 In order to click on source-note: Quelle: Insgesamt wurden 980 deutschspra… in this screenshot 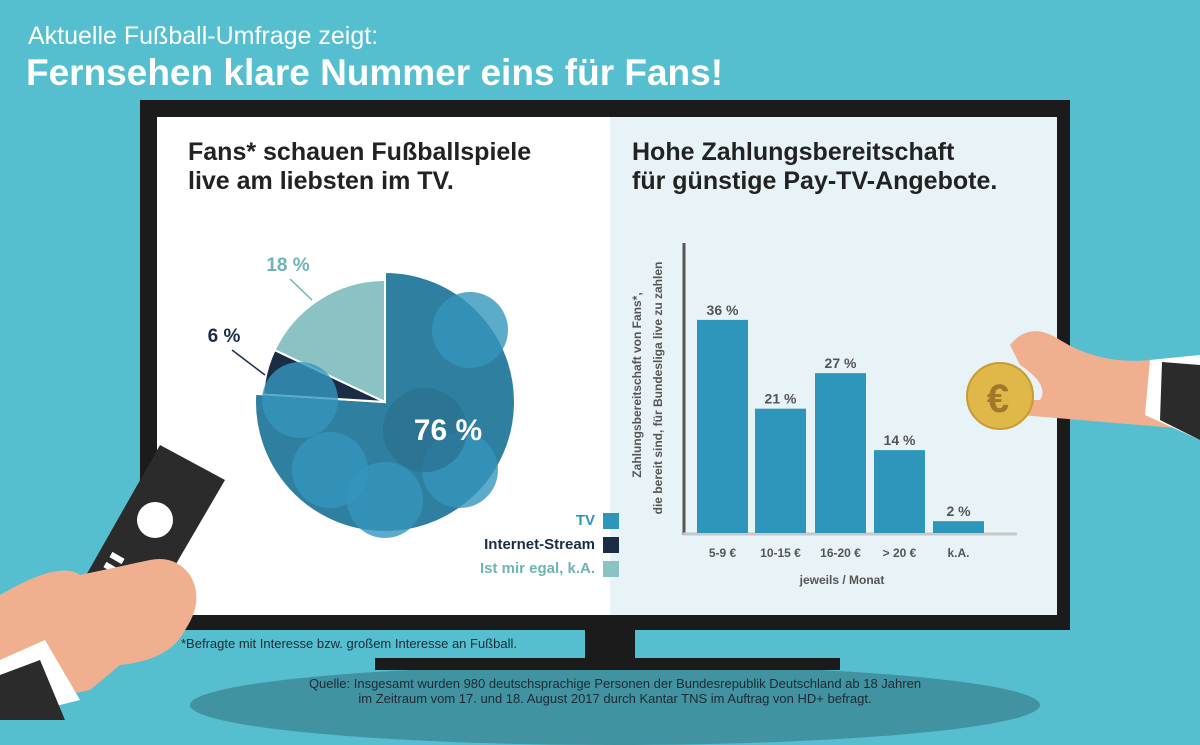, I will do `click(615, 691)`.